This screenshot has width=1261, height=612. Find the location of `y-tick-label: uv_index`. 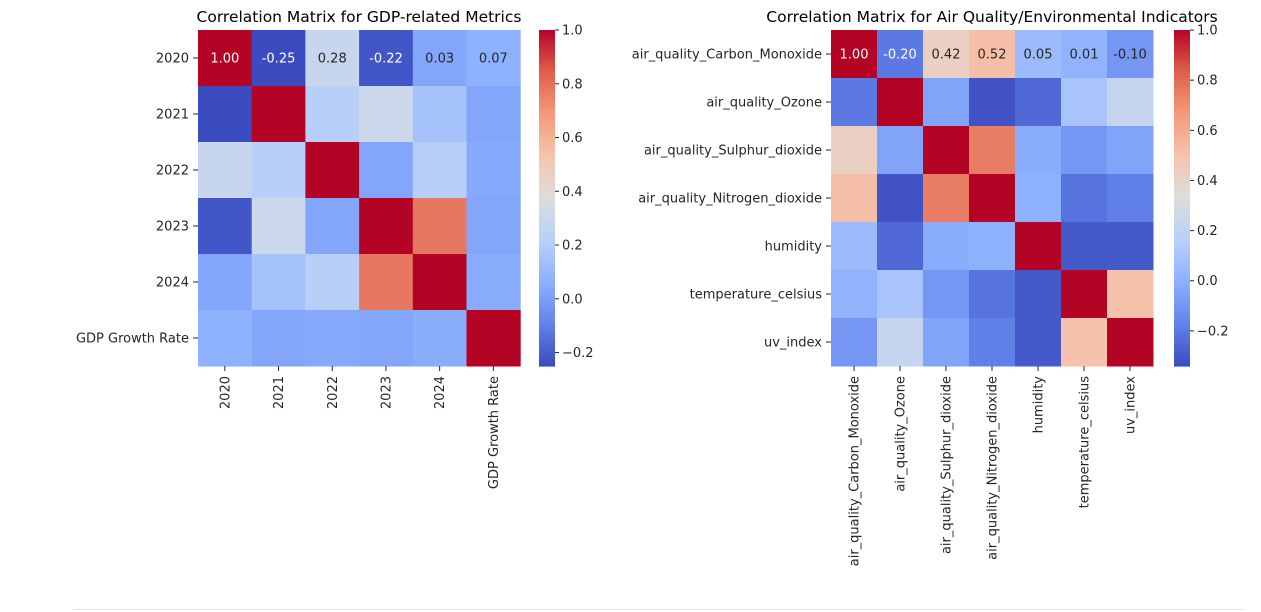

y-tick-label: uv_index is located at coordinates (793, 343).